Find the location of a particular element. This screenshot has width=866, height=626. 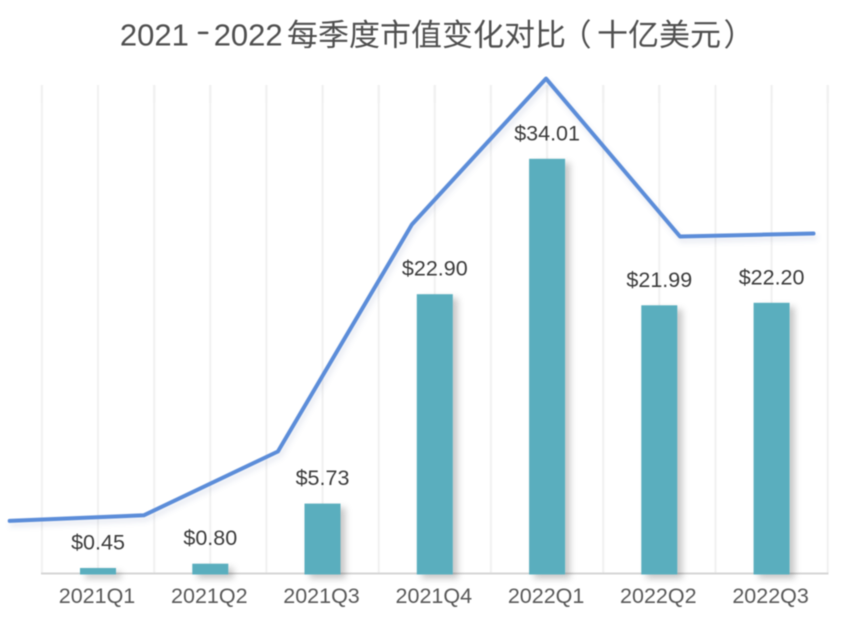

svg-text: $22.20 is located at coordinates (772, 277).